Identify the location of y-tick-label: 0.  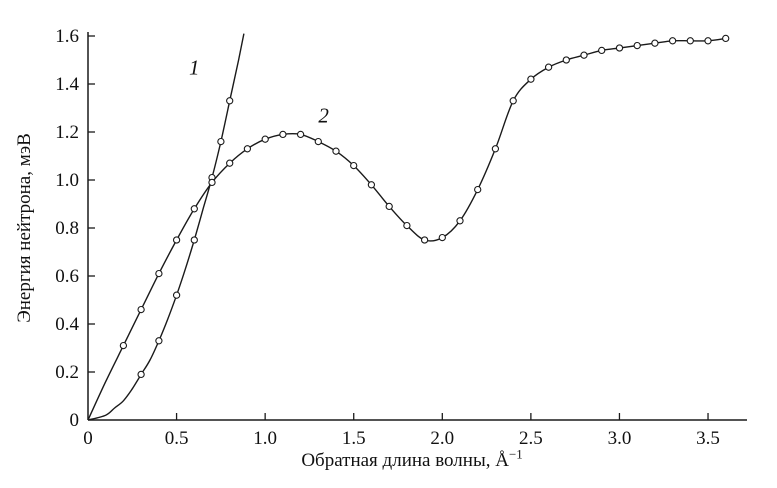
(75, 420).